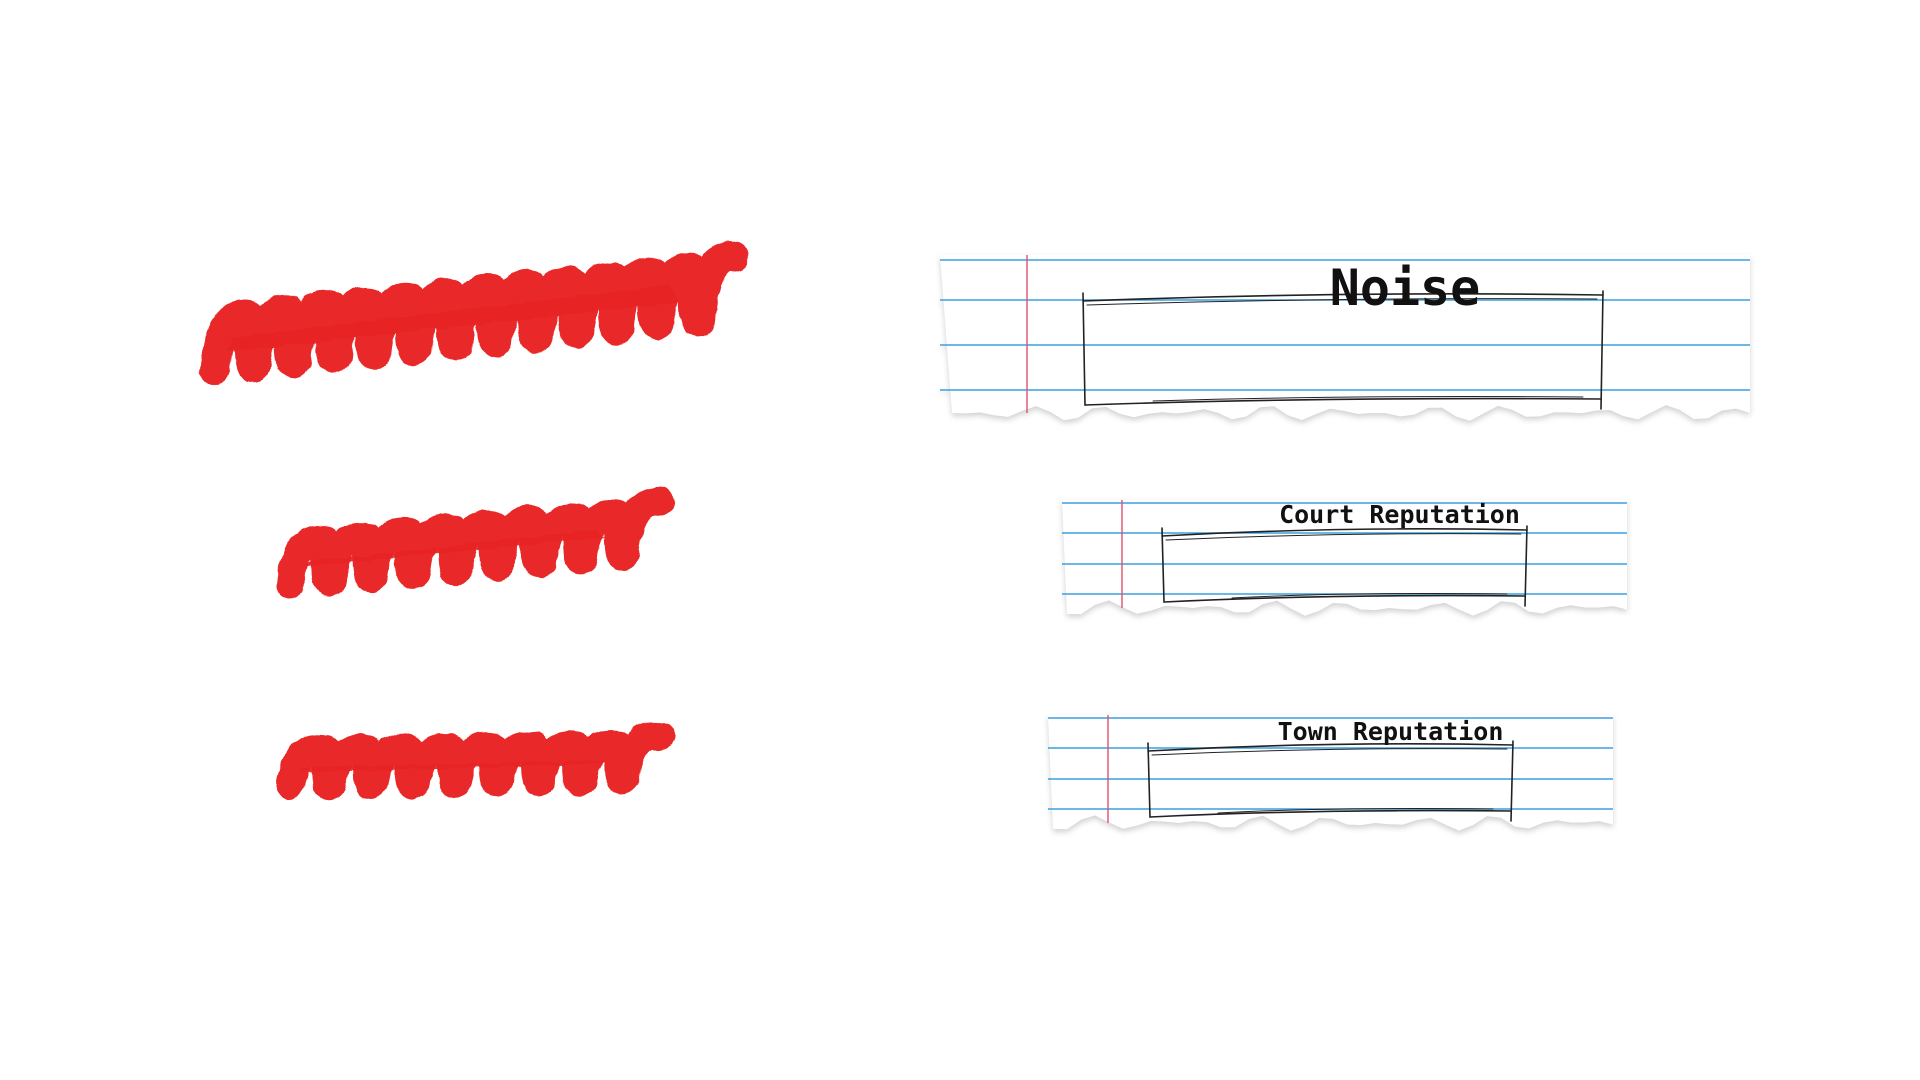 The width and height of the screenshot is (1920, 1080). I want to click on court-reputation-meter-card: Court Reputation, so click(1344, 560).